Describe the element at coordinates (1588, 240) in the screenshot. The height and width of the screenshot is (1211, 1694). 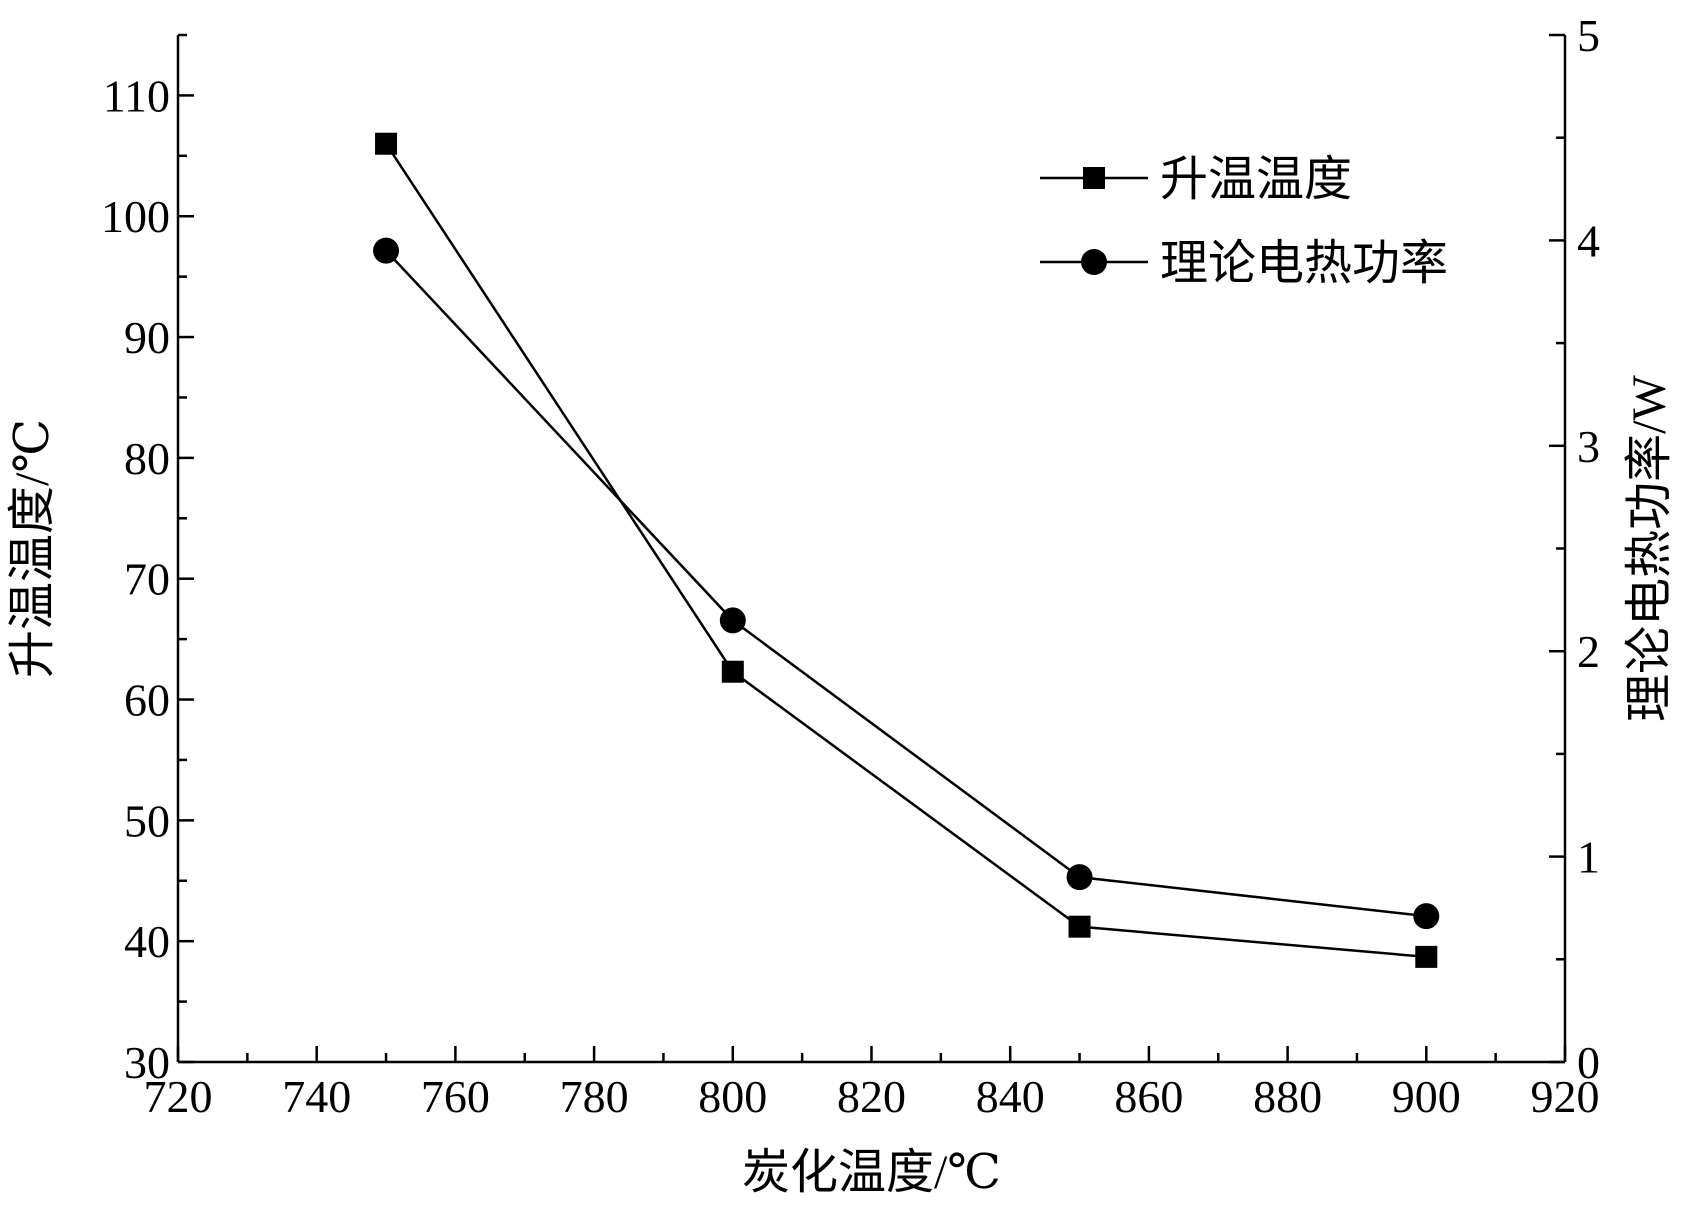
I see `y-right-tick-label: 4` at that location.